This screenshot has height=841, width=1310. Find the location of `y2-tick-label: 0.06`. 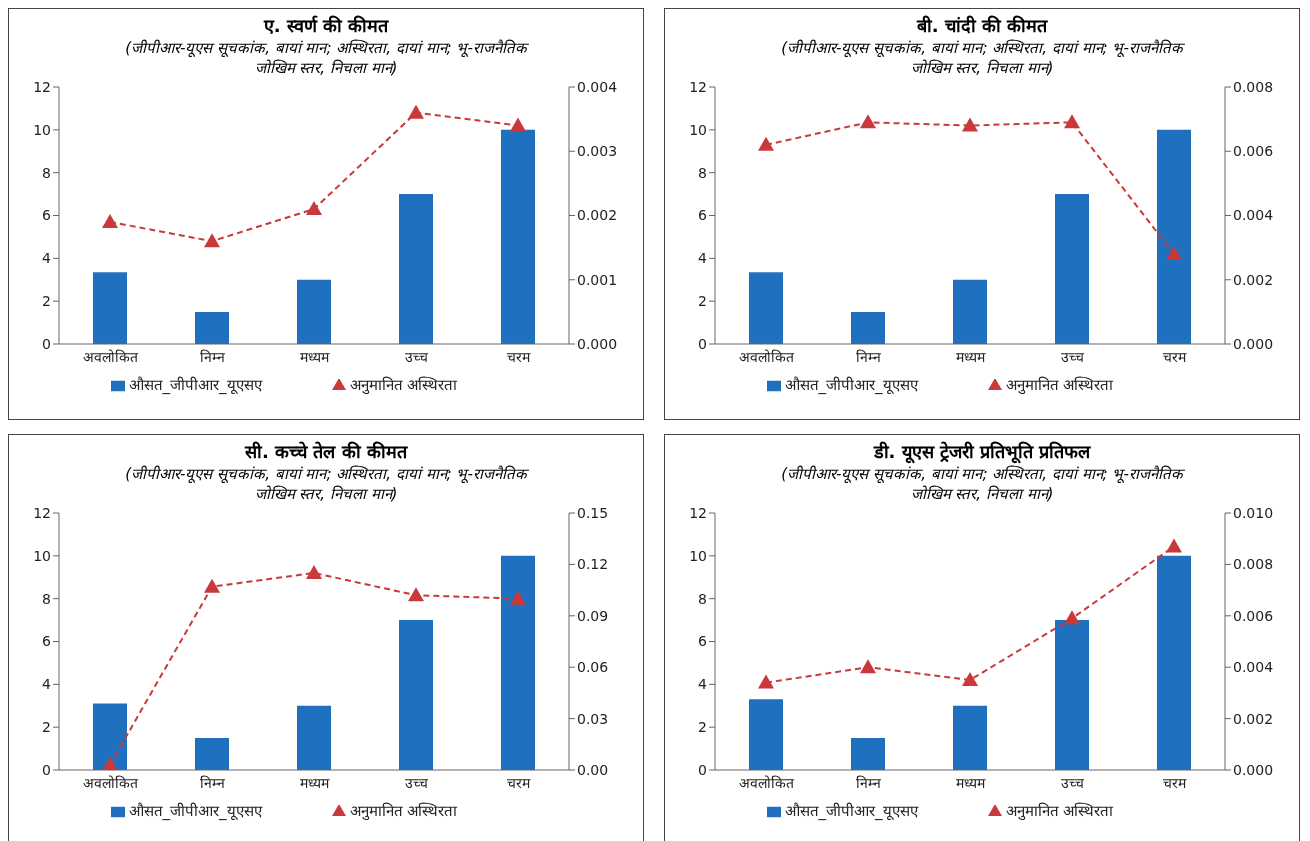

y2-tick-label: 0.06 is located at coordinates (593, 667).